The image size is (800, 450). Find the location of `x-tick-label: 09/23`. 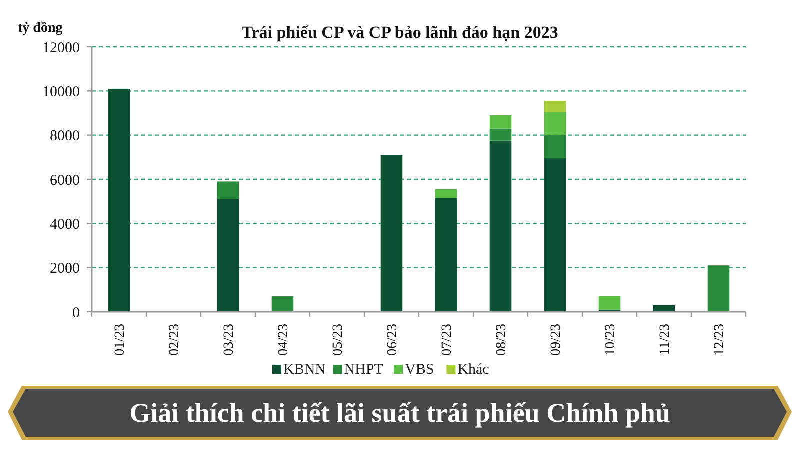

x-tick-label: 09/23 is located at coordinates (556, 340).